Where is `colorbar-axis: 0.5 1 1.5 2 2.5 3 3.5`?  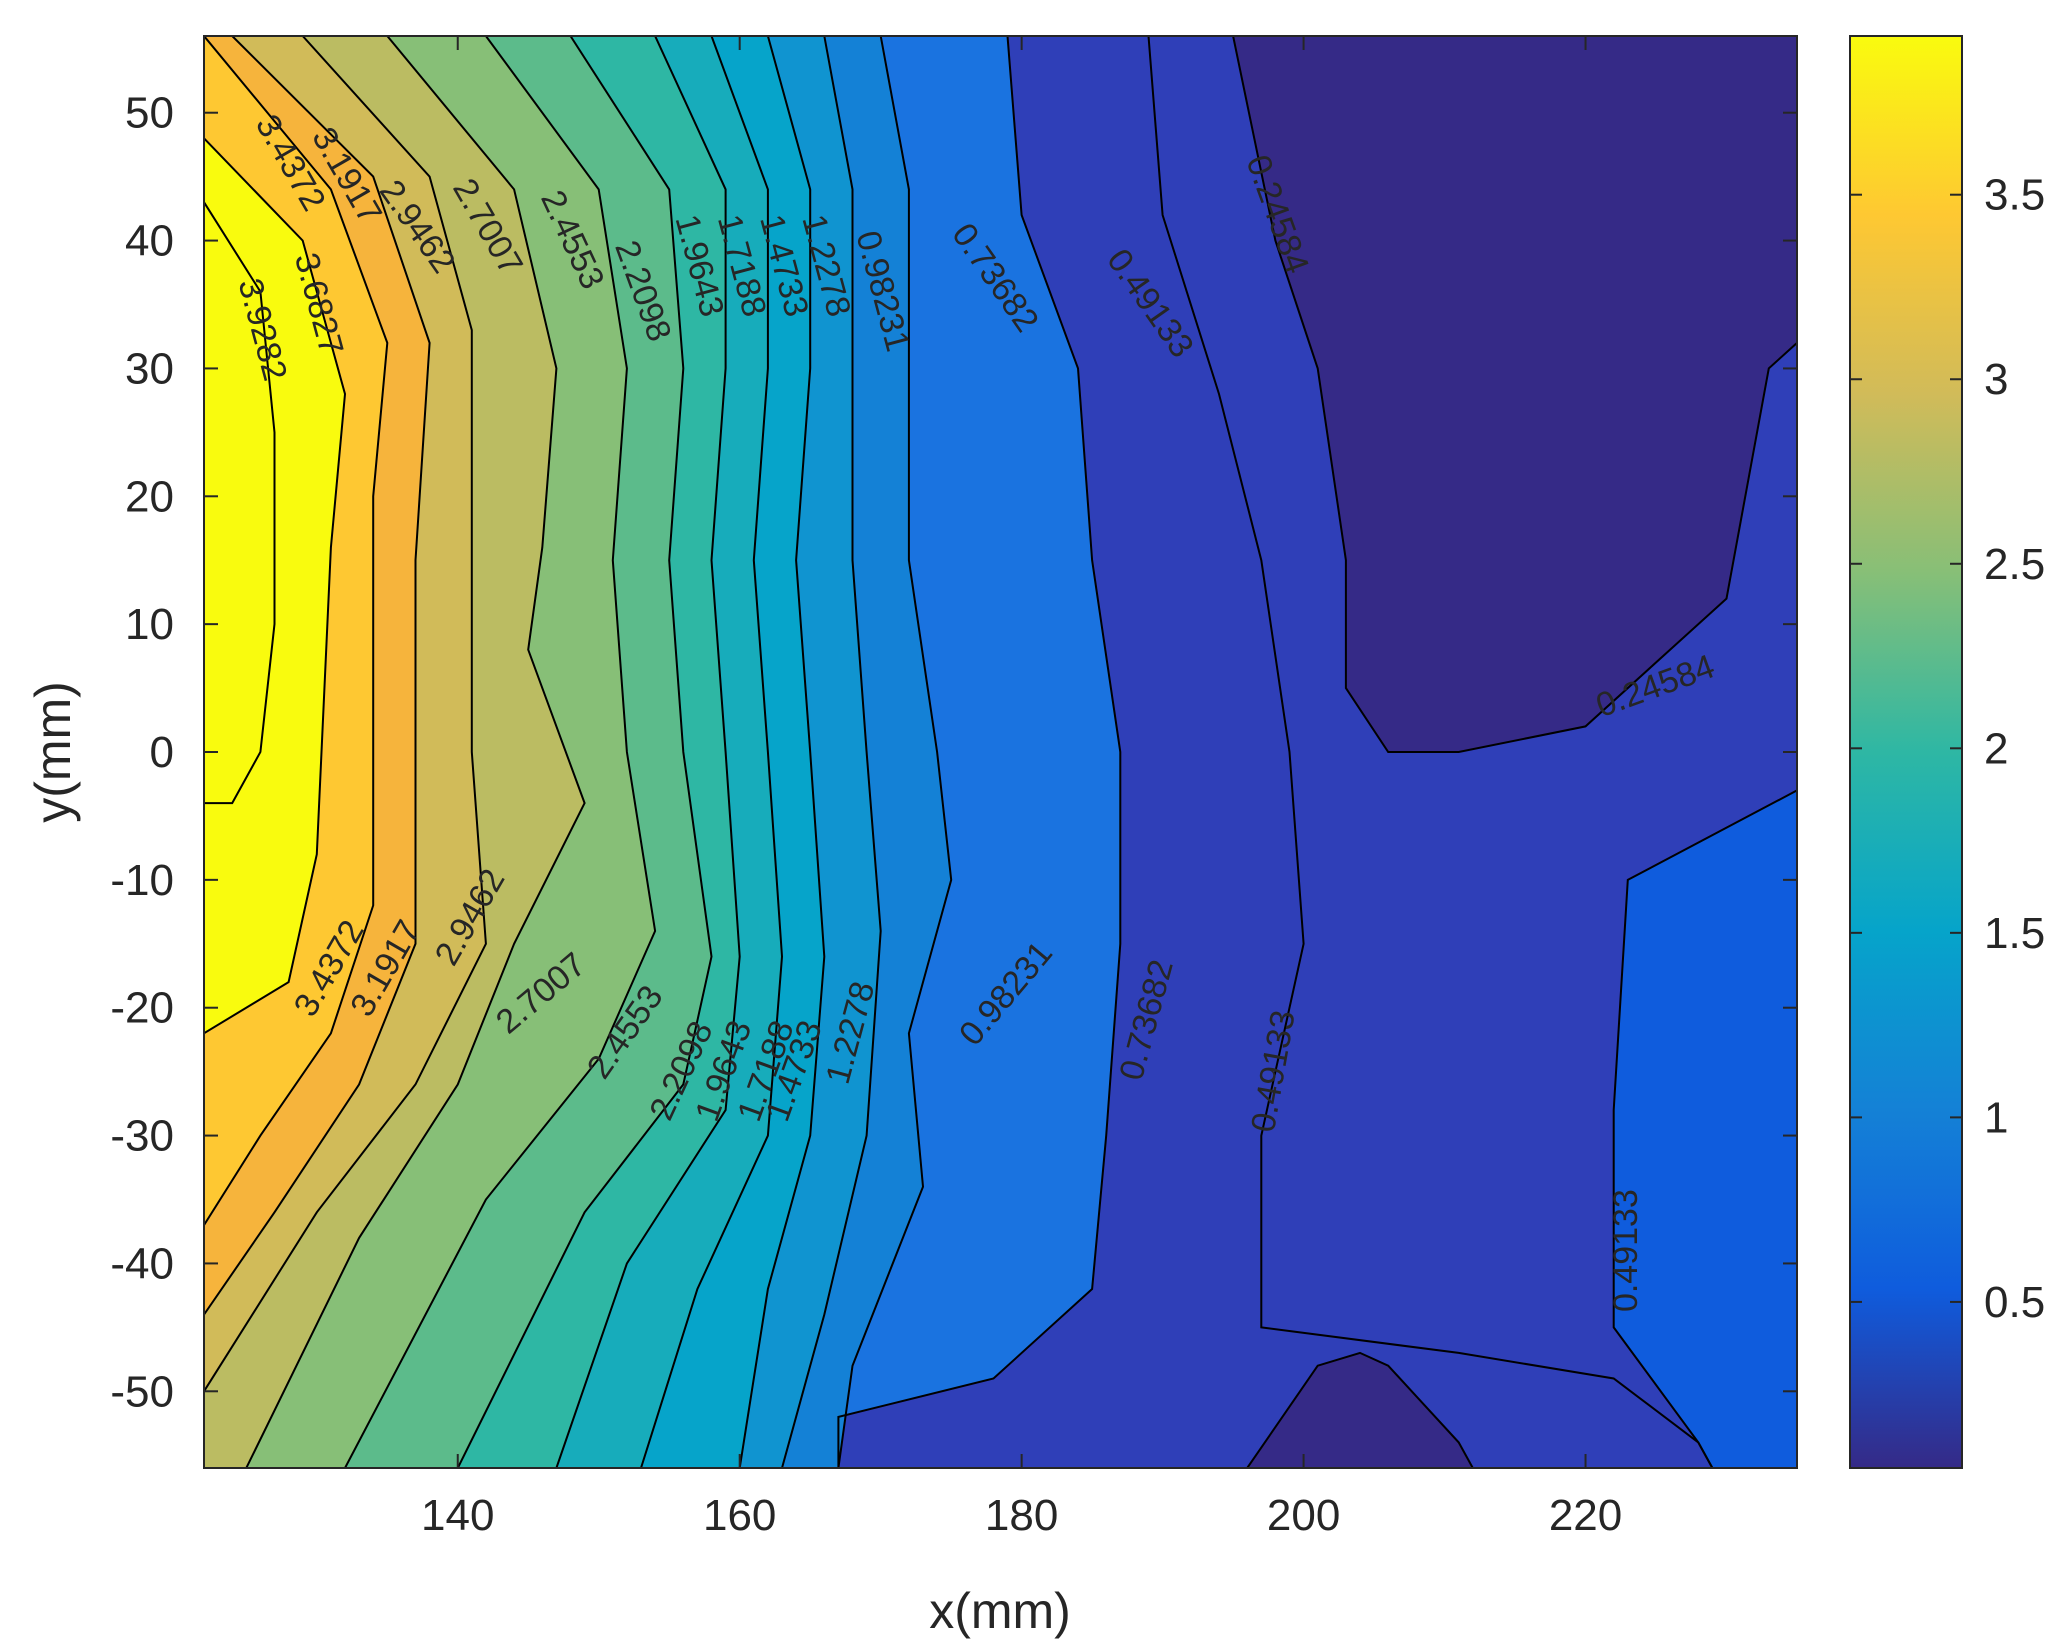
colorbar-axis: 0.5 1 1.5 2 2.5 3 3.5 is located at coordinates (1947, 749).